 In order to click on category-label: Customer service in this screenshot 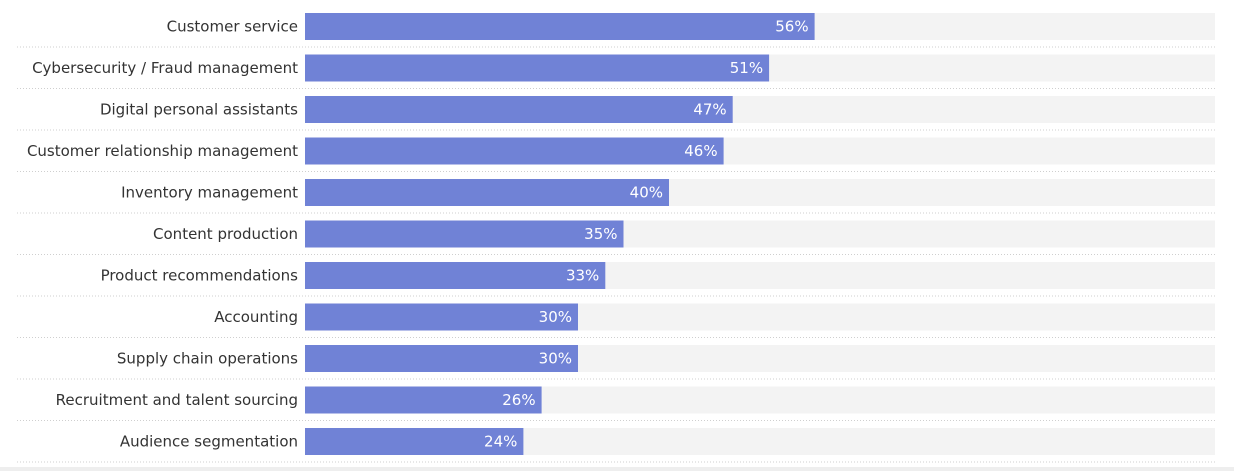, I will do `click(232, 27)`.